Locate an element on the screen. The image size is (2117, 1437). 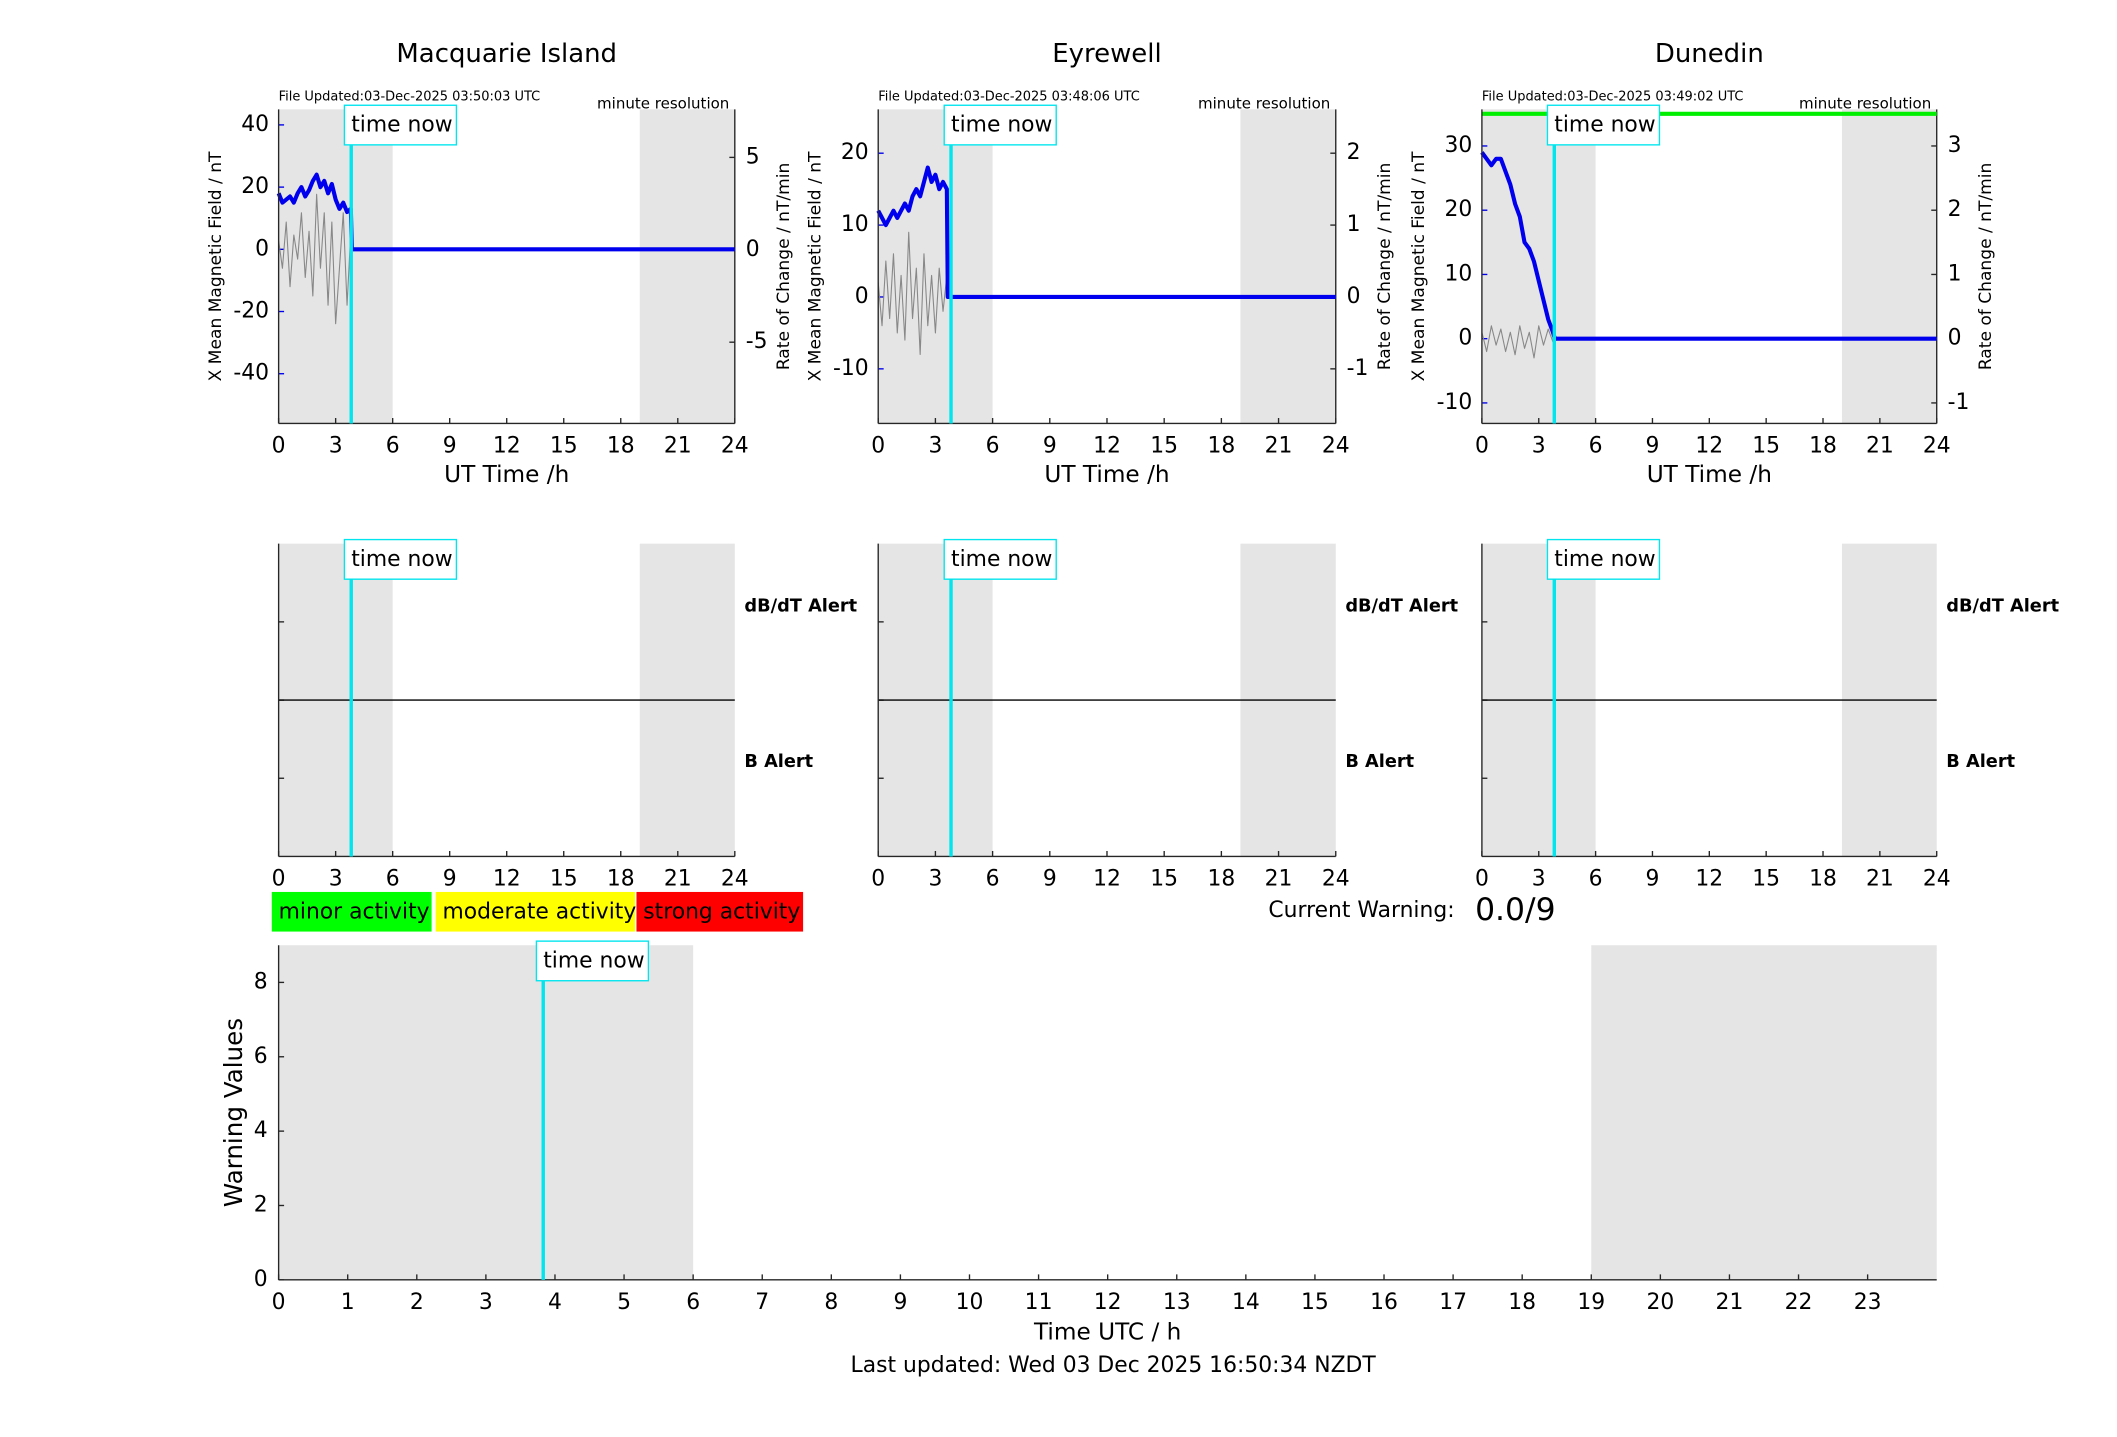
y-tick-label: 40 is located at coordinates (255, 124).